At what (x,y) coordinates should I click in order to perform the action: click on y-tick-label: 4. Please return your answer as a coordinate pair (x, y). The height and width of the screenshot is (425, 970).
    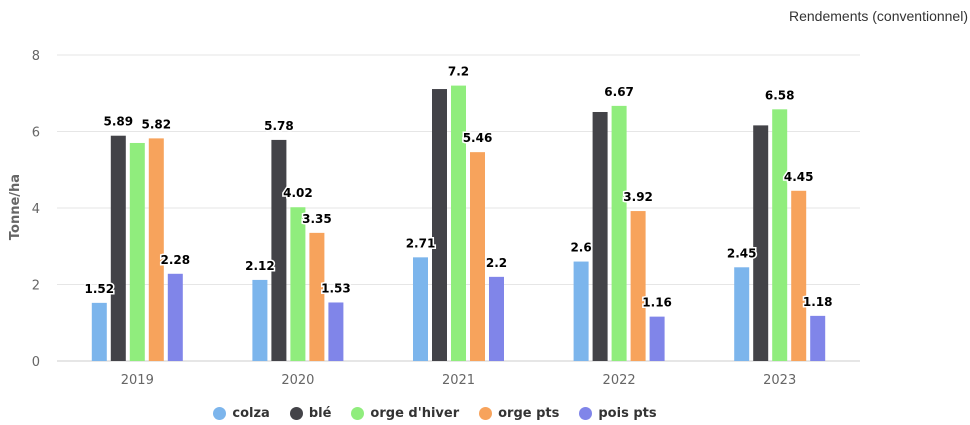
    Looking at the image, I should click on (36, 209).